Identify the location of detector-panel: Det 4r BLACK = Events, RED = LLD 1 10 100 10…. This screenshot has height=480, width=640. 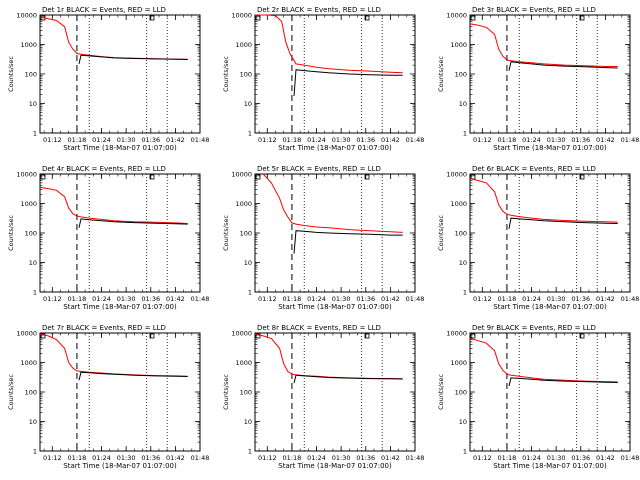
(108, 238).